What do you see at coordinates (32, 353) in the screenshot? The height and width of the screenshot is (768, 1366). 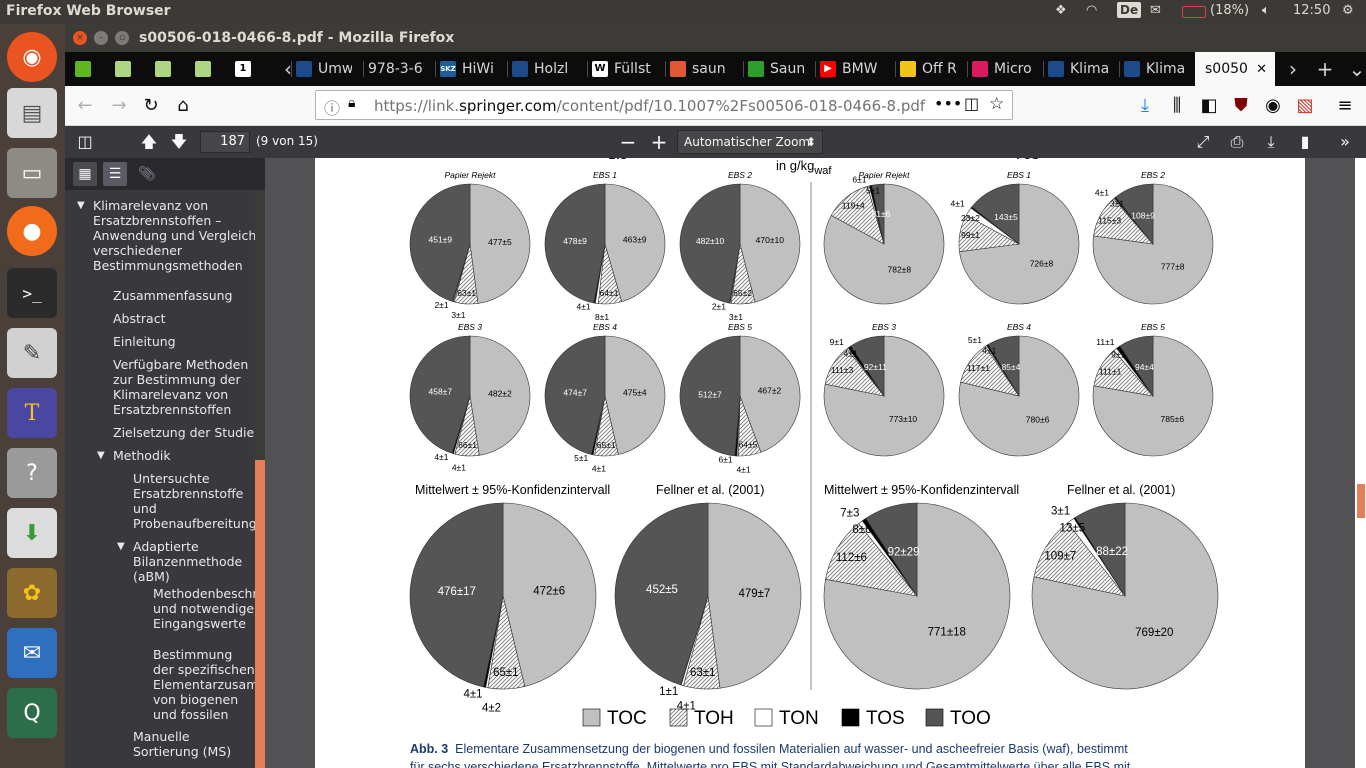 I see `drawing-icon: ✎` at bounding box center [32, 353].